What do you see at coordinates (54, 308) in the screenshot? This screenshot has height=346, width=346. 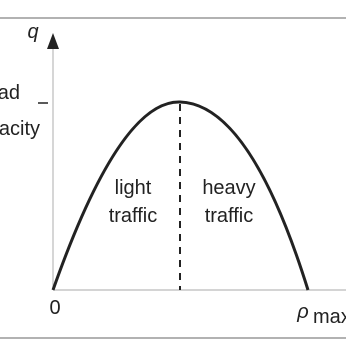 I see `origin-label: 0` at bounding box center [54, 308].